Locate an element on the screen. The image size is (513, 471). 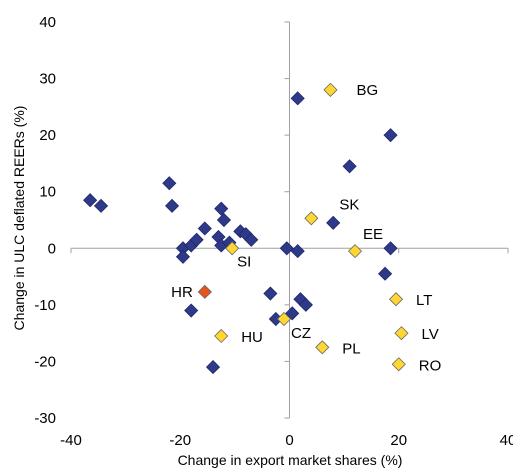
y-tick-label: -30 is located at coordinates (45, 418).